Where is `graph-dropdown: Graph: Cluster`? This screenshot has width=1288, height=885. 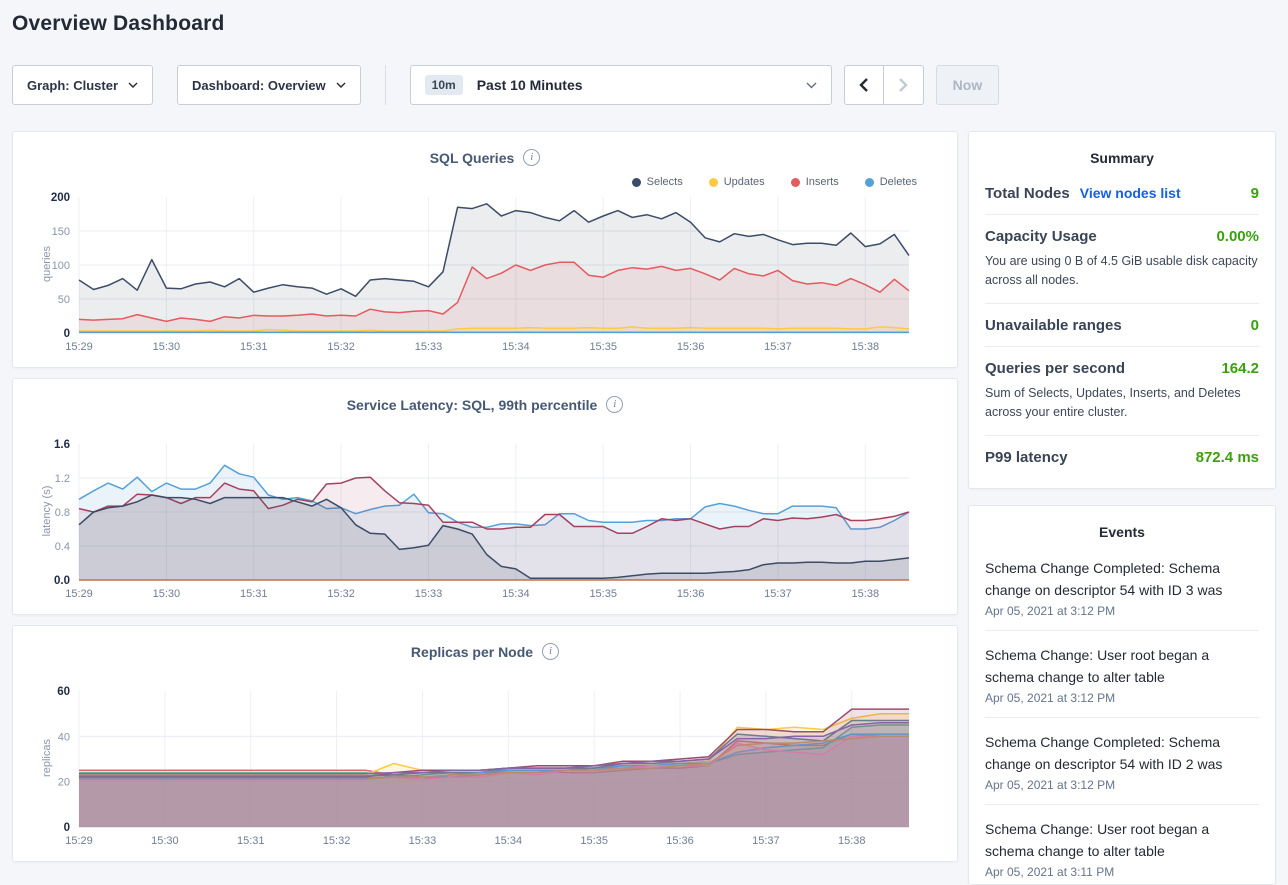 graph-dropdown: Graph: Cluster is located at coordinates (83, 85).